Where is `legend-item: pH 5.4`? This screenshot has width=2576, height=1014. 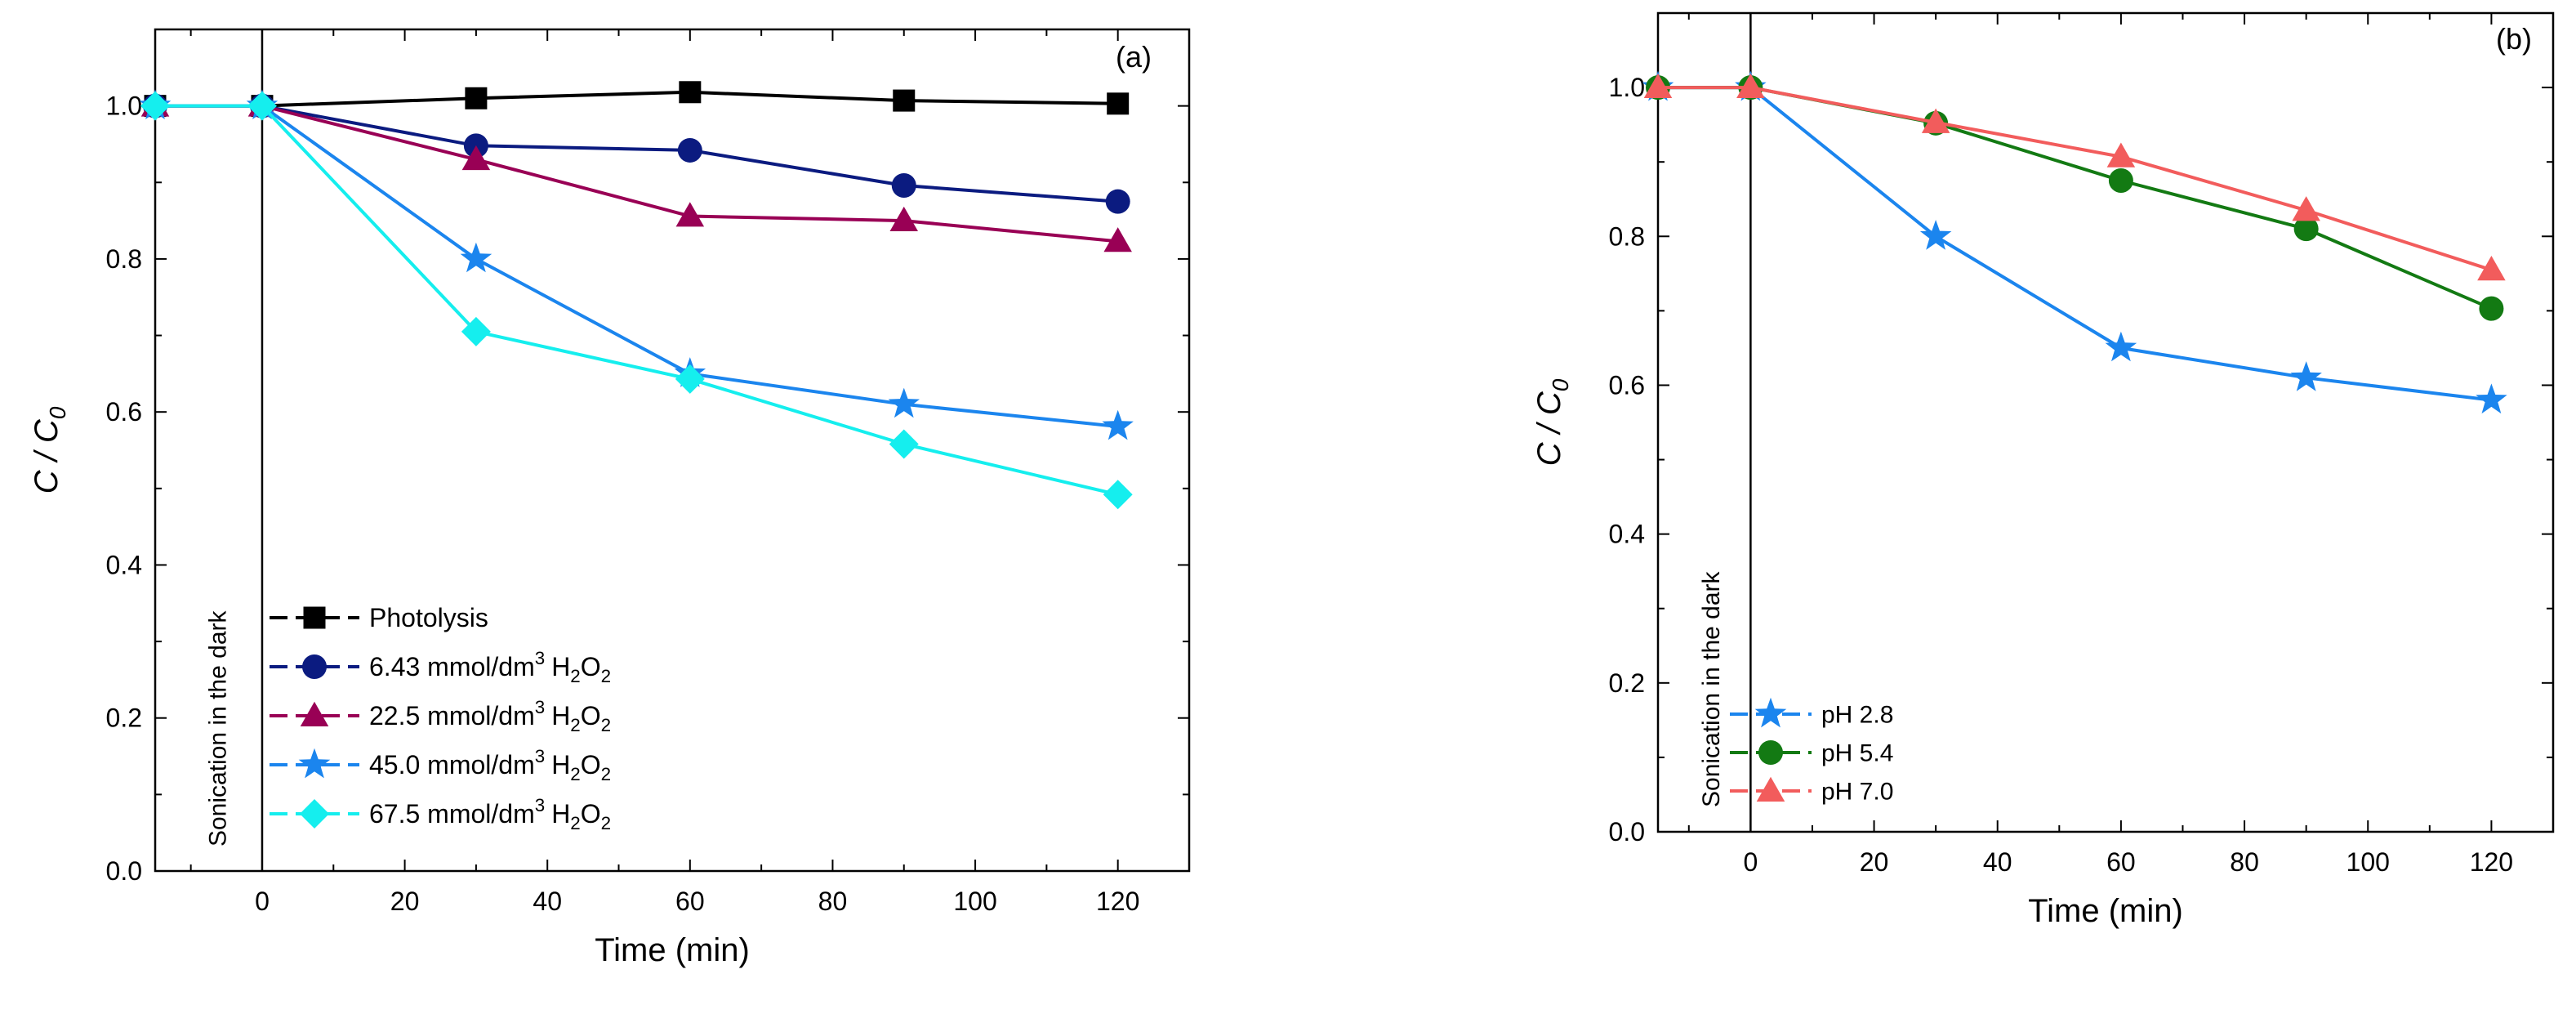 legend-item: pH 5.4 is located at coordinates (1811, 753).